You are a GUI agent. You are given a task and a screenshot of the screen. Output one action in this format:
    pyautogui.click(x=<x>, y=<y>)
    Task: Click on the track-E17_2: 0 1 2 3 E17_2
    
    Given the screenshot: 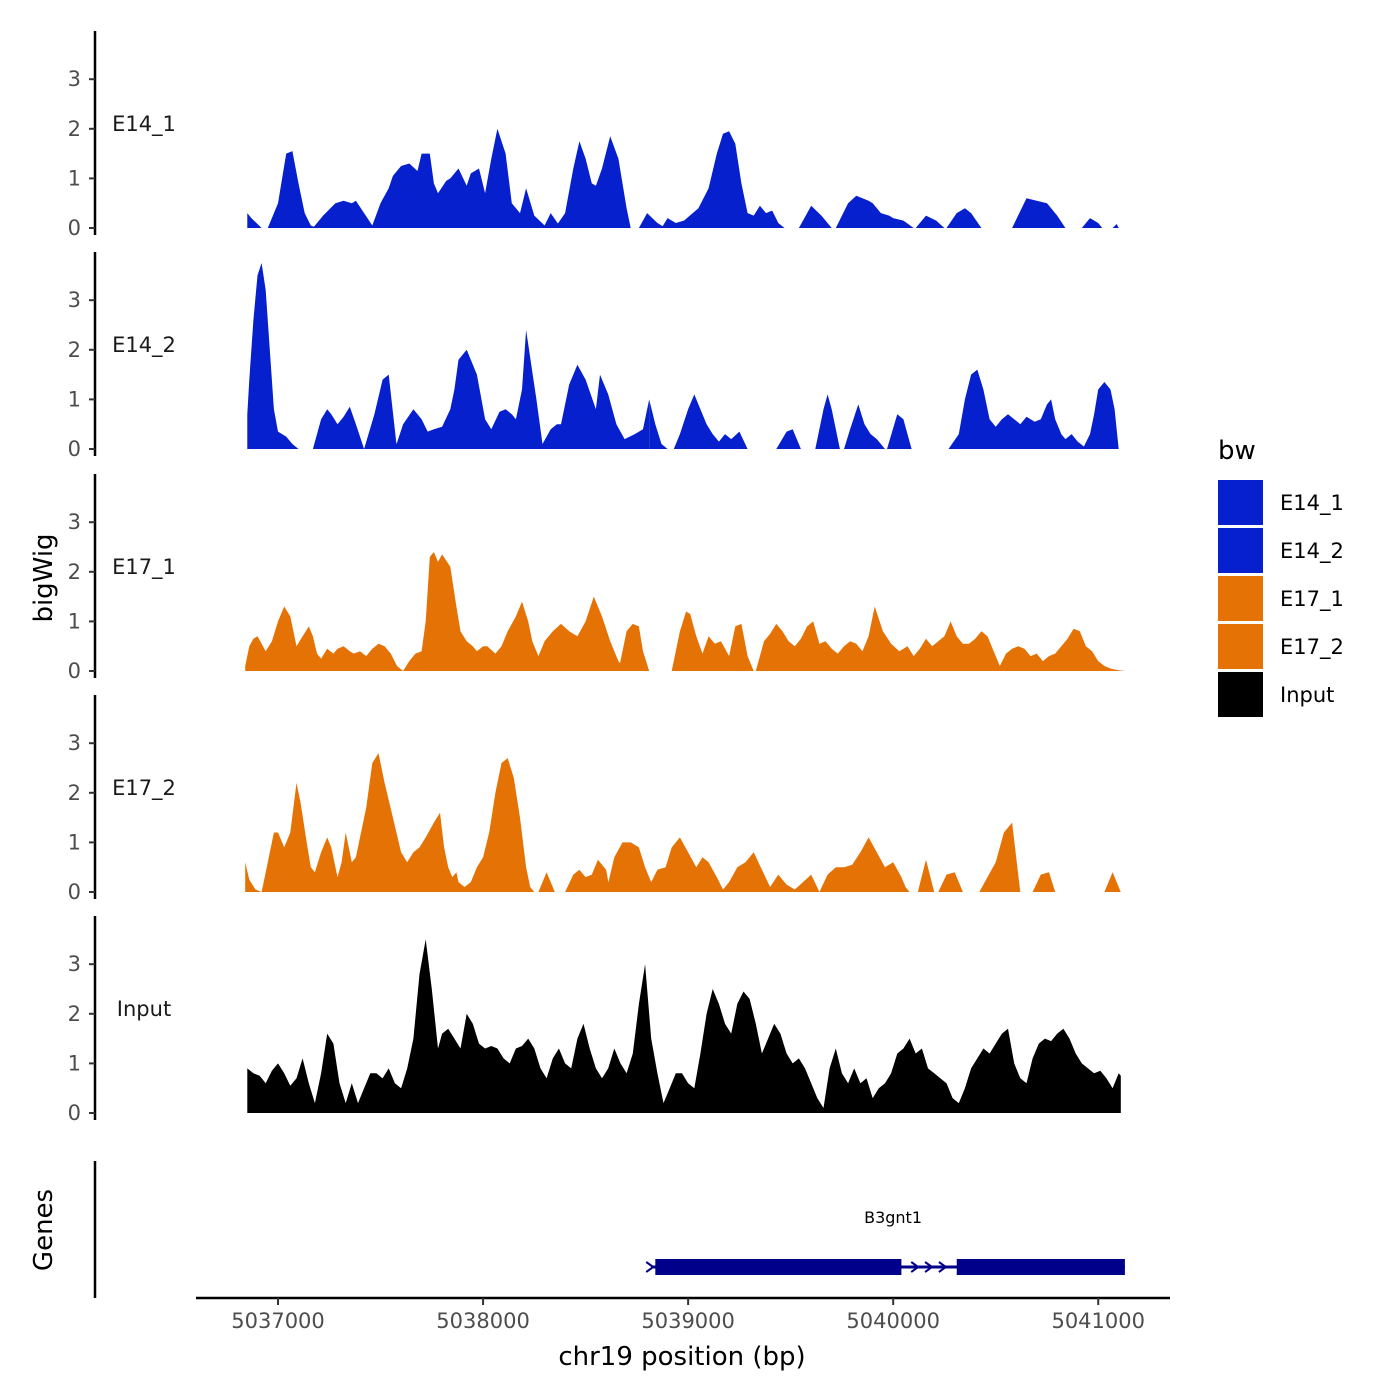 What is the action you would take?
    pyautogui.click(x=594, y=799)
    